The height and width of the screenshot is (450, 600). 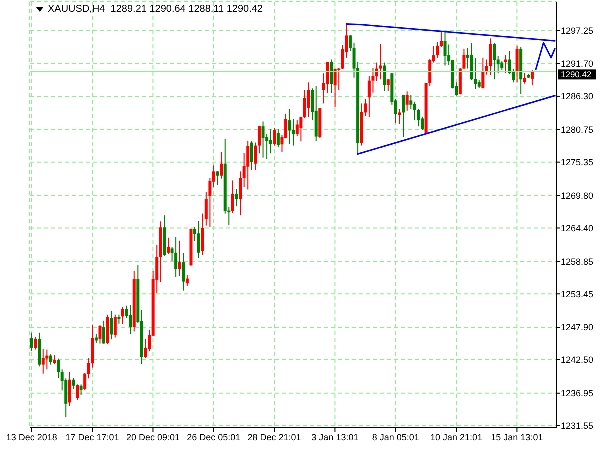 What do you see at coordinates (396, 437) in the screenshot?
I see `x-tick-label: 8 Jan 05:01` at bounding box center [396, 437].